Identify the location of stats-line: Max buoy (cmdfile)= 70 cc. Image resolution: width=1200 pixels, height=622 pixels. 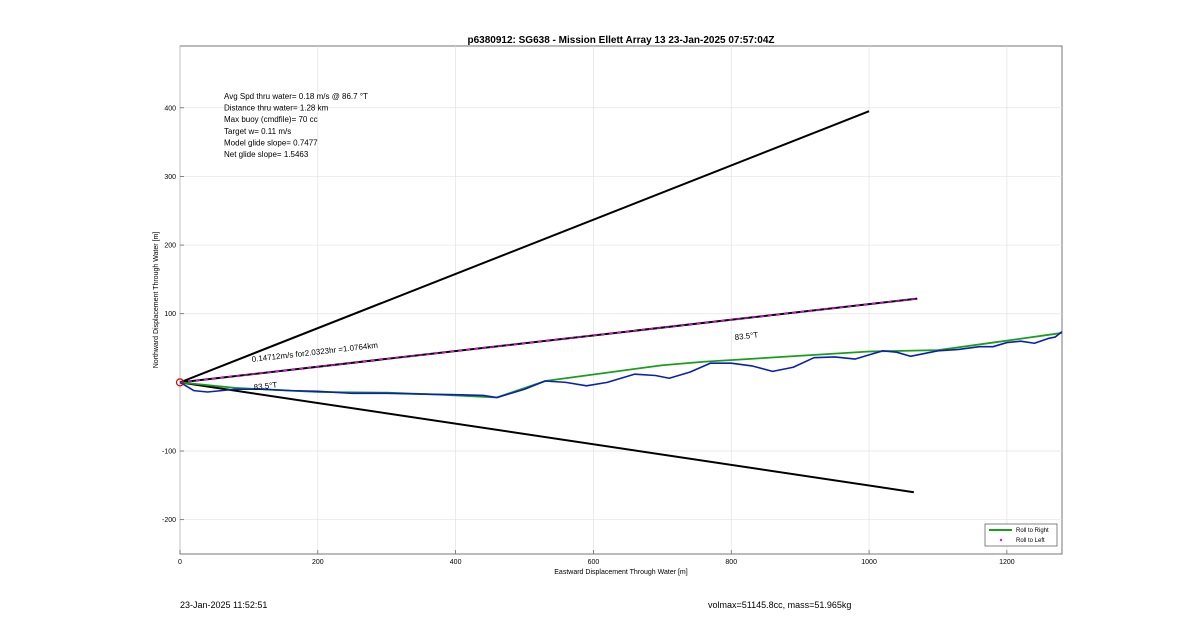
(271, 119).